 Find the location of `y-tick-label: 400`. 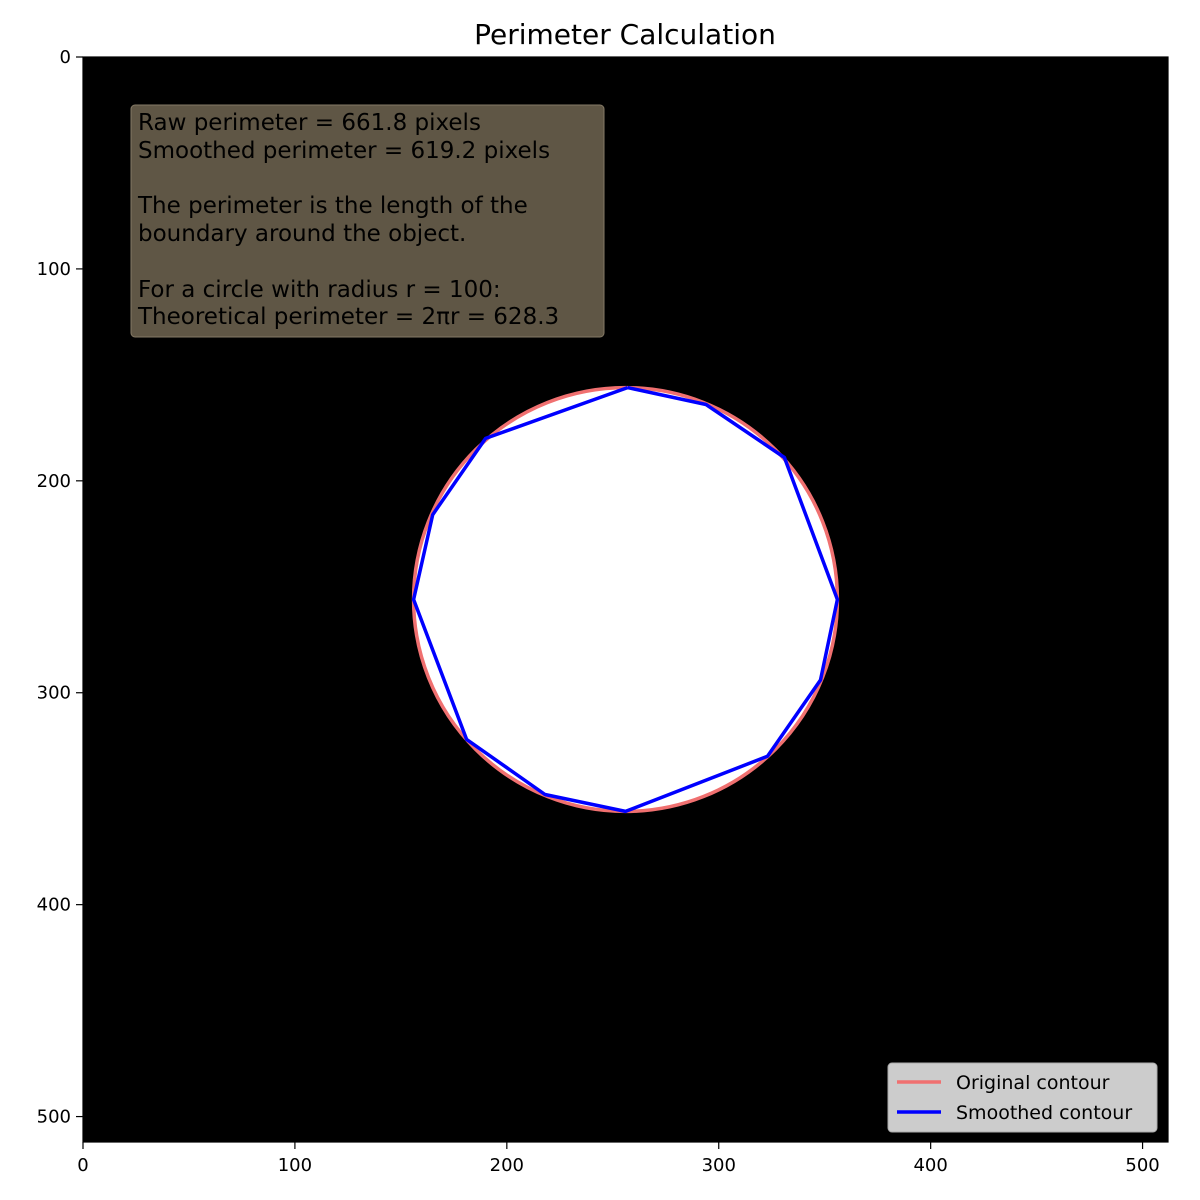

y-tick-label: 400 is located at coordinates (54, 905).